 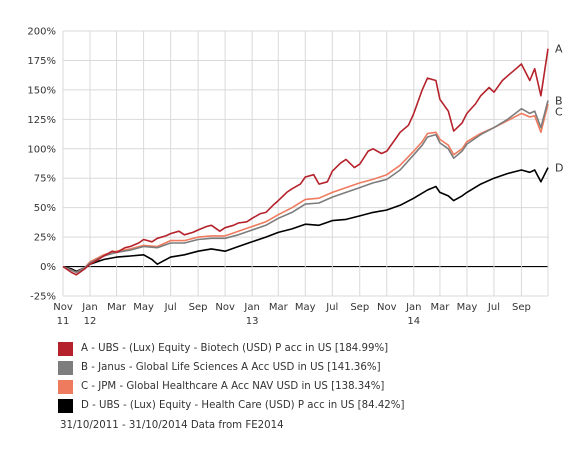 I want to click on y-tick-label: 125%, so click(x=41, y=120).